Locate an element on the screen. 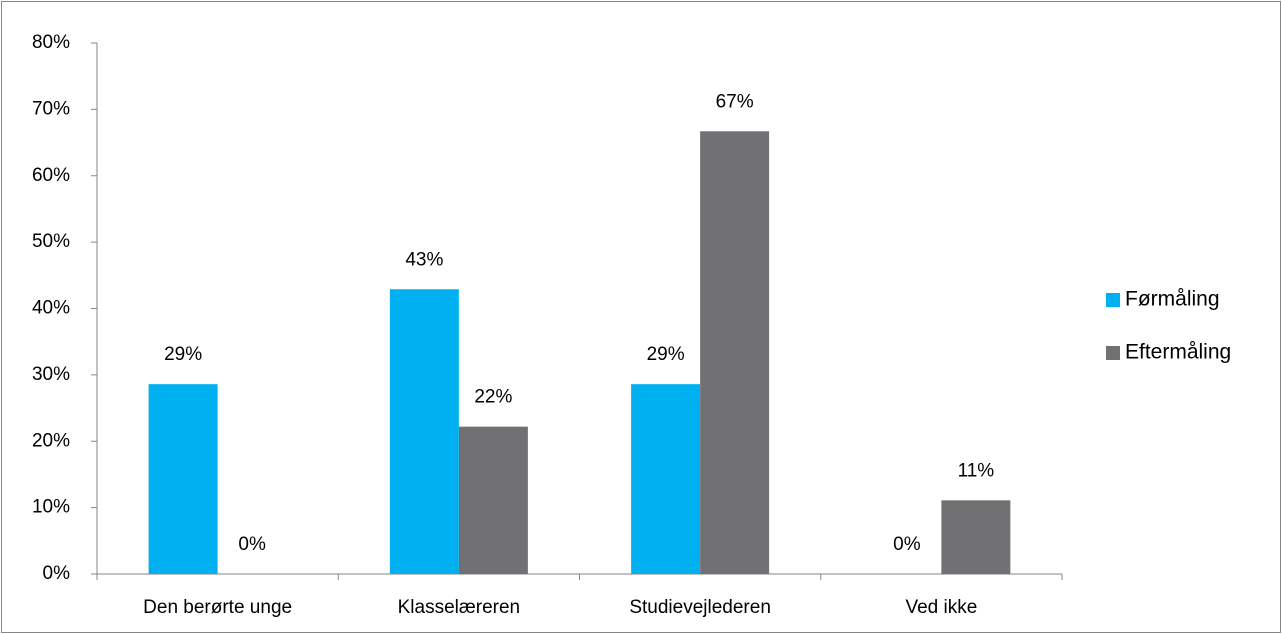 The width and height of the screenshot is (1282, 634). y-tick-label: 30% is located at coordinates (51, 374).